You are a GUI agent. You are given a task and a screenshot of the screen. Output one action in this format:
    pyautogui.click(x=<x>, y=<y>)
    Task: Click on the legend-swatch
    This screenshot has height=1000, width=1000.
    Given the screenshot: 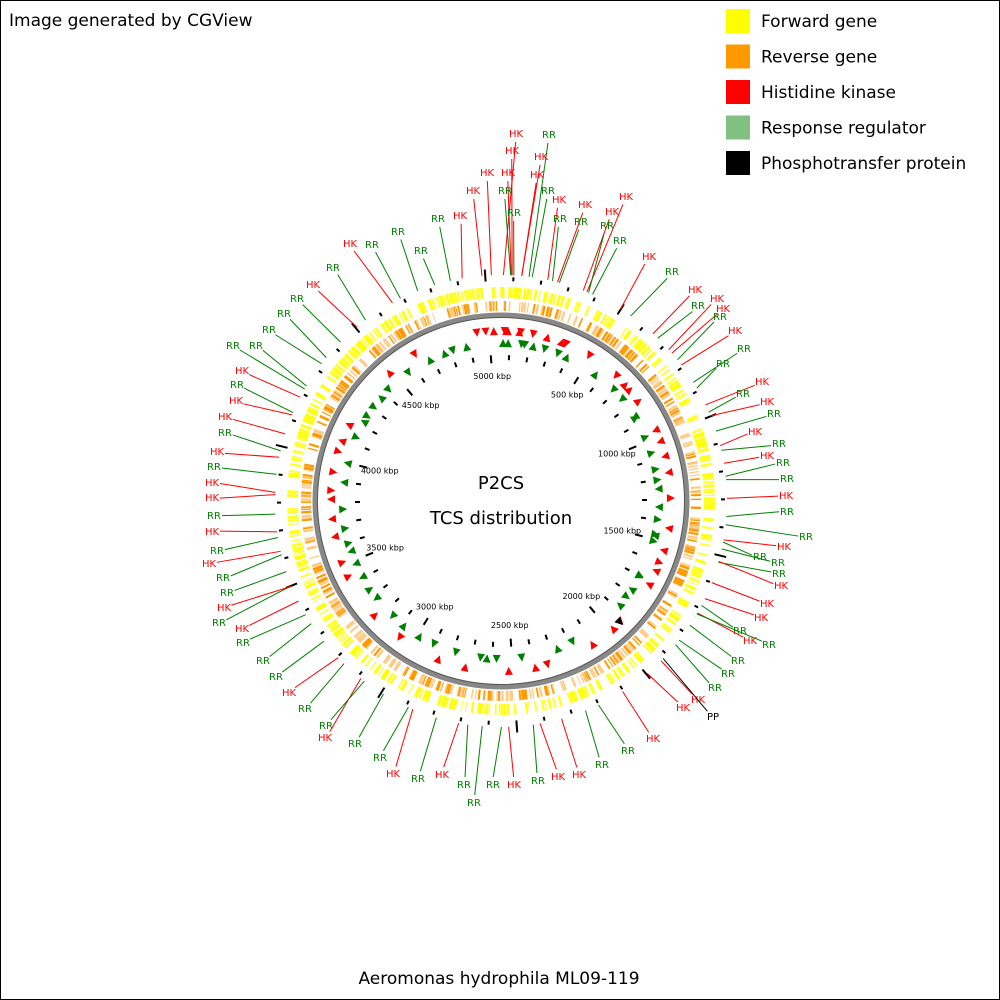 What is the action you would take?
    pyautogui.click(x=738, y=127)
    